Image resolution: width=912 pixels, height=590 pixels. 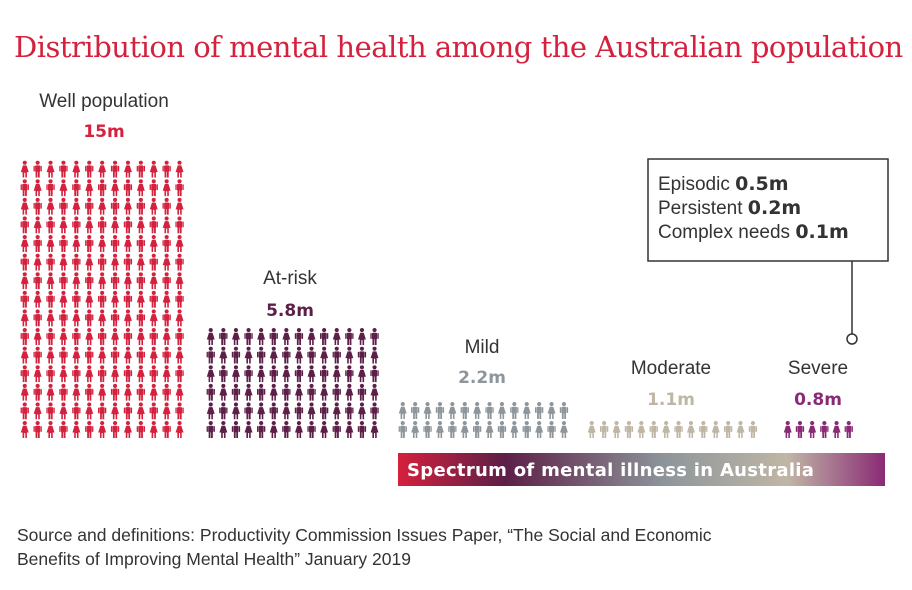 What do you see at coordinates (723, 184) in the screenshot?
I see `callout-line-episodic: Episodic 0.5m` at bounding box center [723, 184].